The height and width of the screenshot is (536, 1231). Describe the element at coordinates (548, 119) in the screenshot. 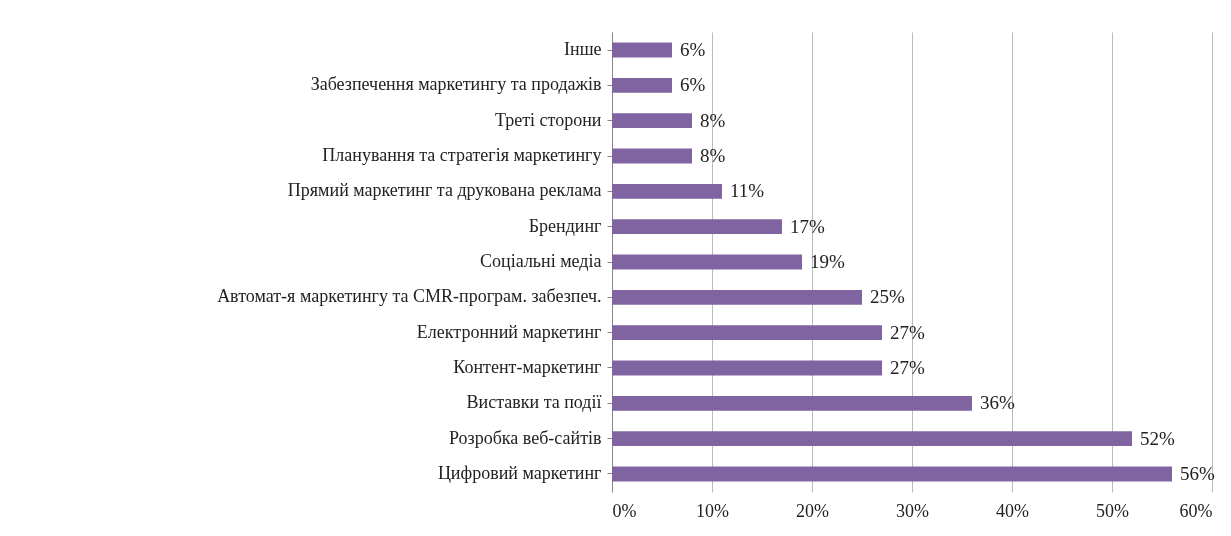

I see `y-tick-label: Треті сторони` at that location.